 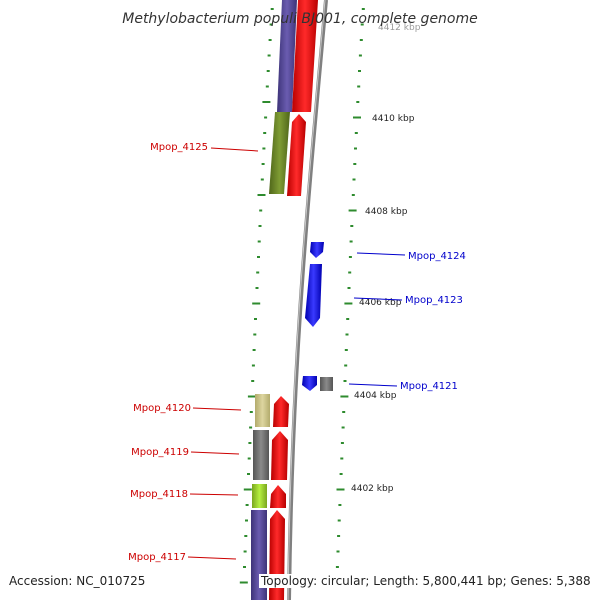 What do you see at coordinates (386, 212) in the screenshot?
I see `kbp-tick-label: 4408 kbp` at bounding box center [386, 212].